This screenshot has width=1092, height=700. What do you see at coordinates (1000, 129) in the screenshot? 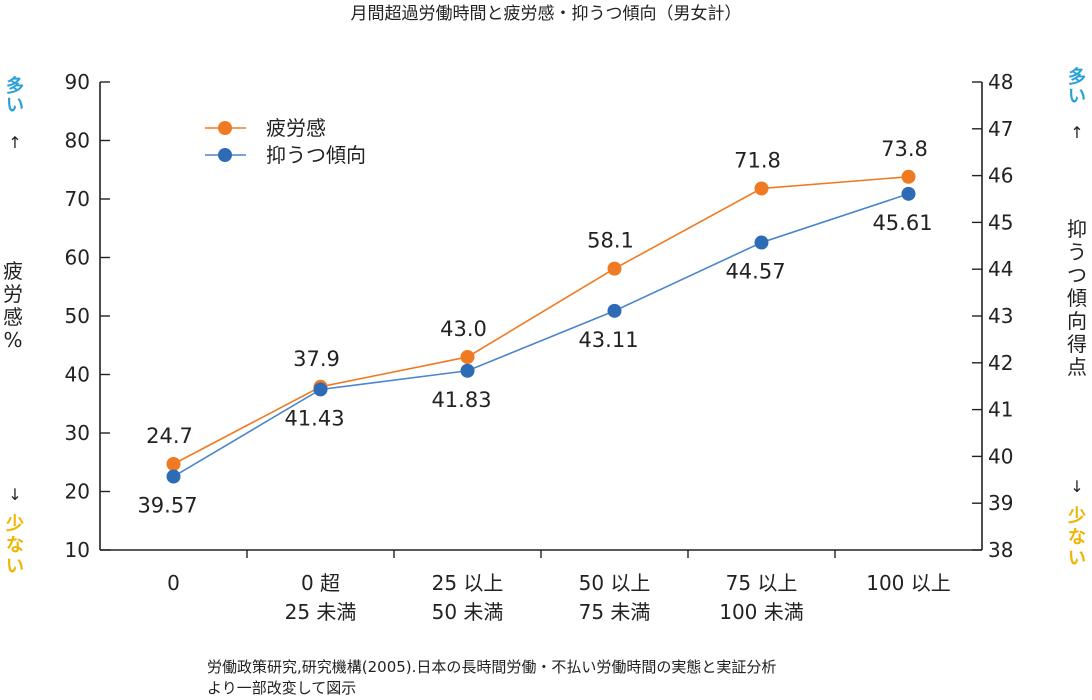
I see `right-tick-label: 47` at bounding box center [1000, 129].